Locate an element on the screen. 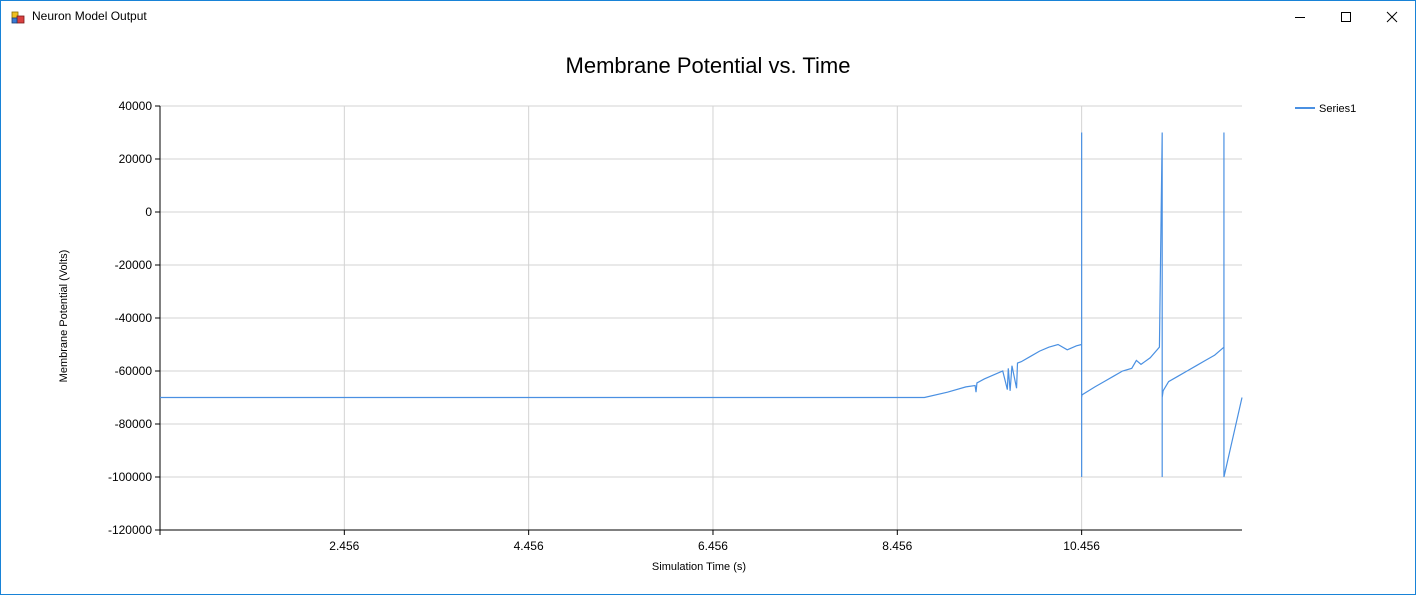  y-tick-label: 20000 is located at coordinates (136, 159).